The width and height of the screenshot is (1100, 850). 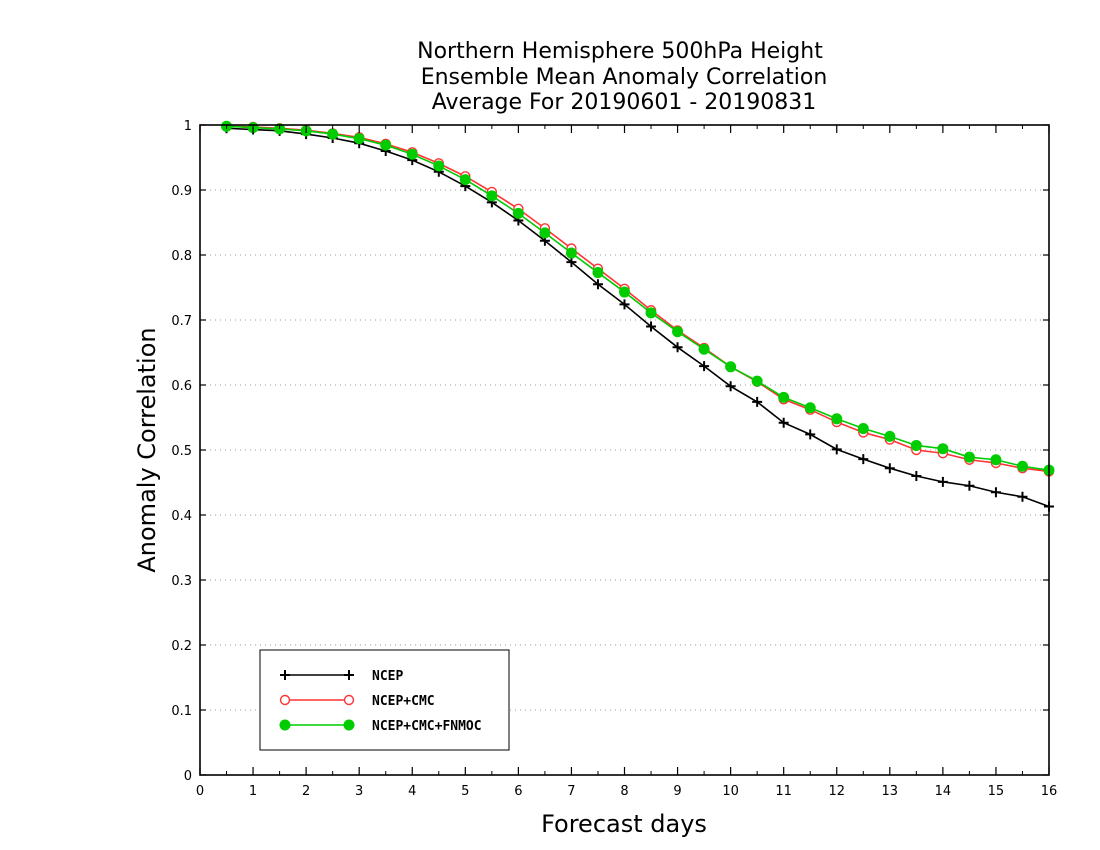 I want to click on x-axis-title: Forecast days, so click(x=624, y=824).